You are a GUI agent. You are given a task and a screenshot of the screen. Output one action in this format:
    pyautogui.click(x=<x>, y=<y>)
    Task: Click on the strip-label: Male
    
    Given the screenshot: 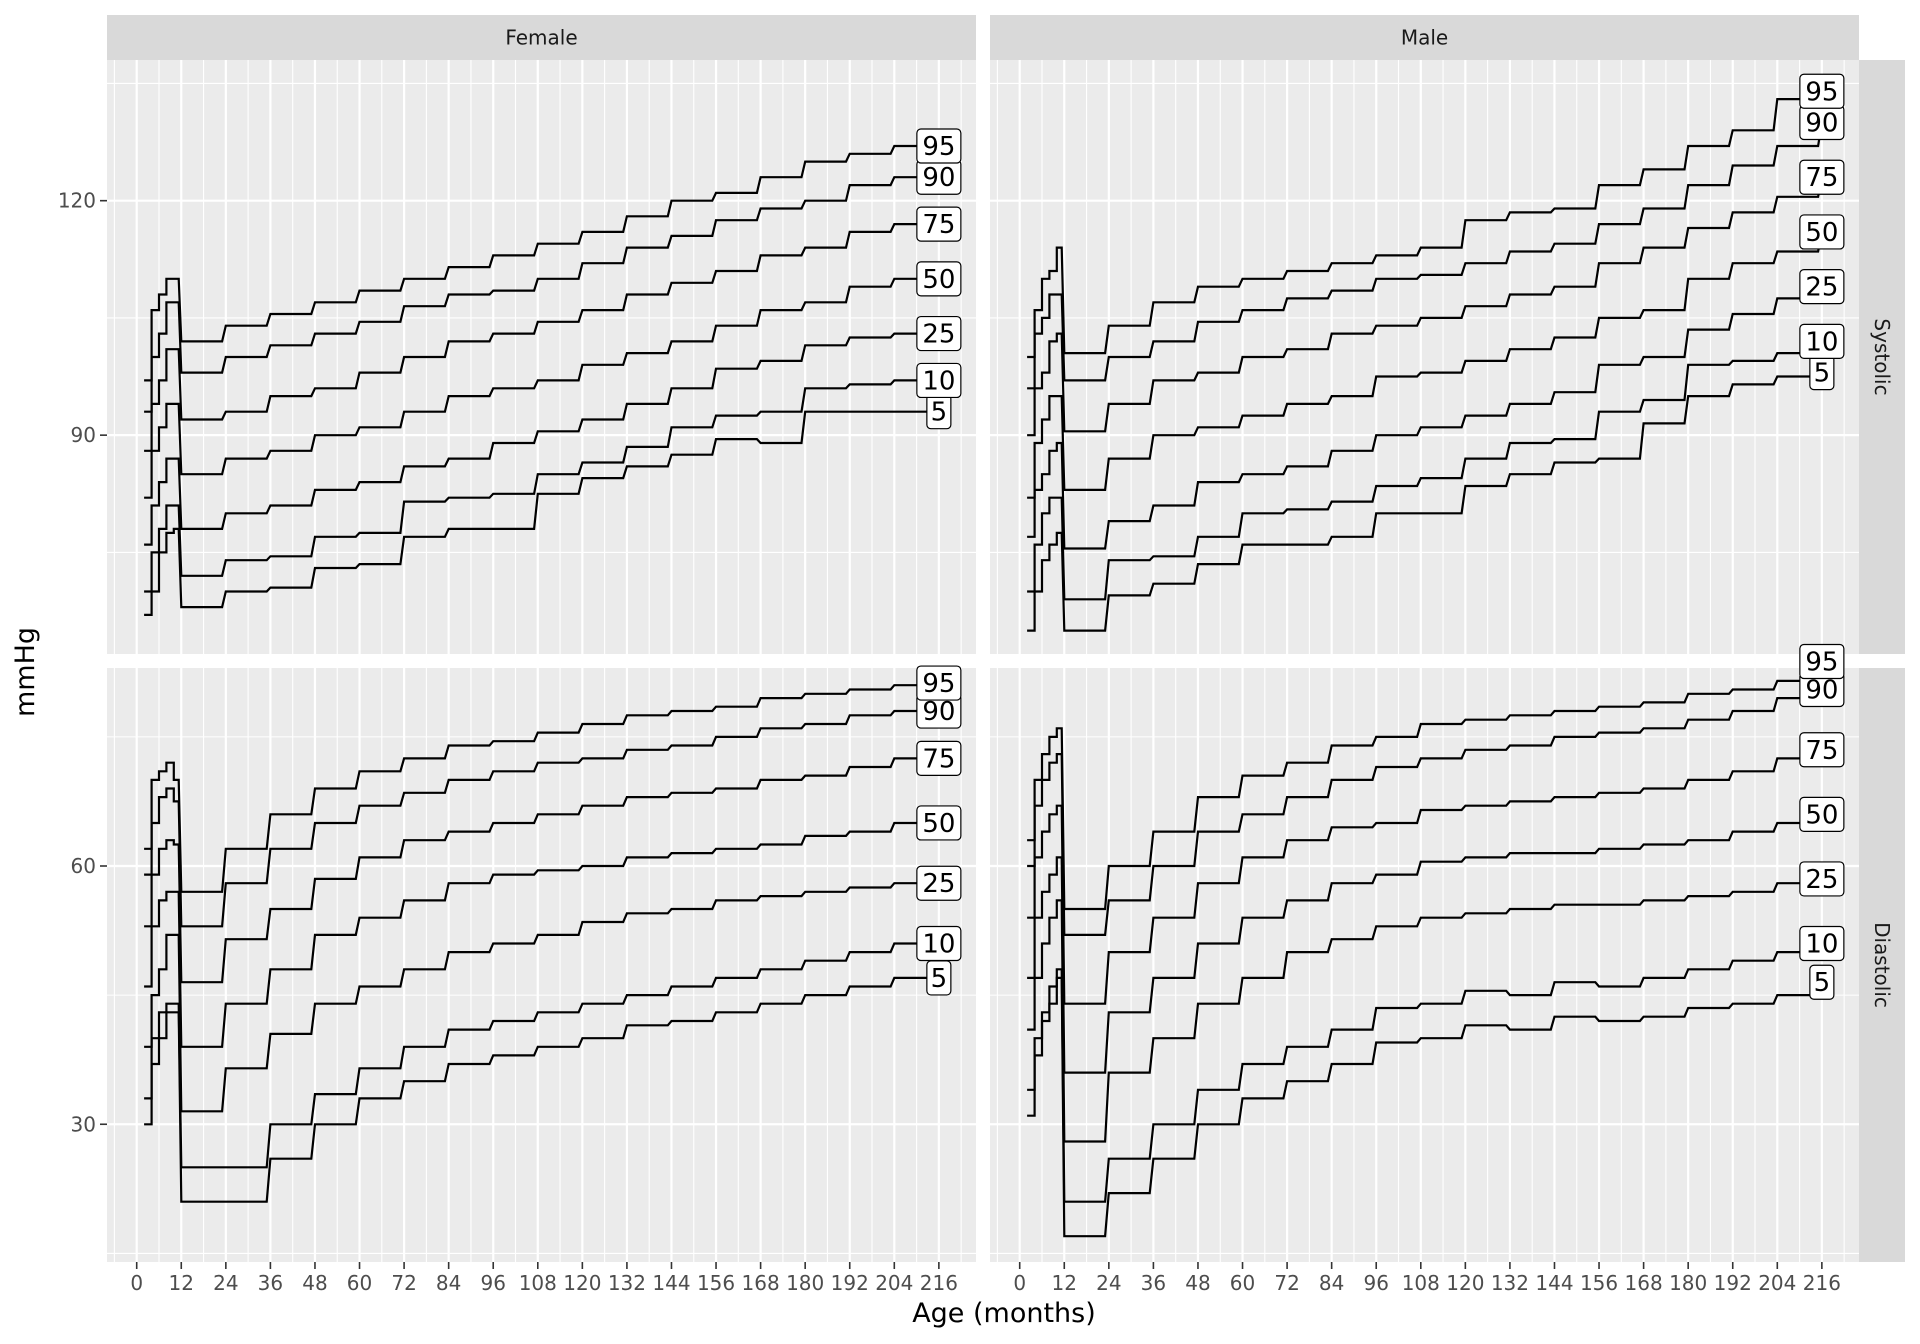 What is the action you would take?
    pyautogui.click(x=1424, y=38)
    